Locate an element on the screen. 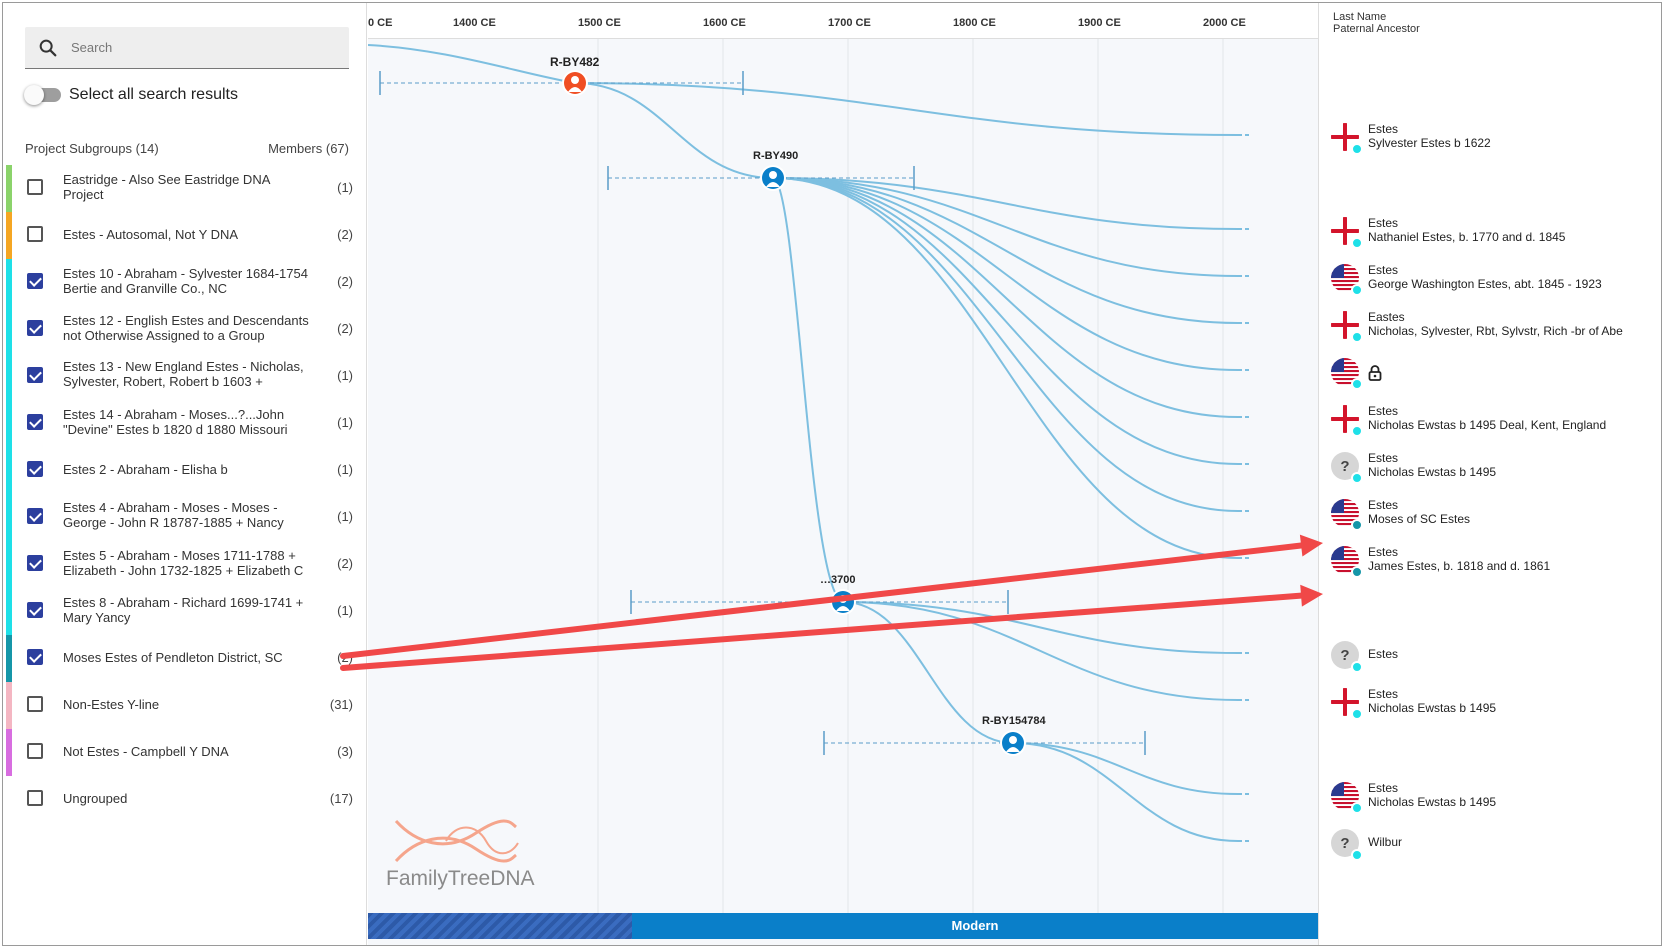 Image resolution: width=1664 pixels, height=948 pixels. select-all-row: Select all search results is located at coordinates (131, 95).